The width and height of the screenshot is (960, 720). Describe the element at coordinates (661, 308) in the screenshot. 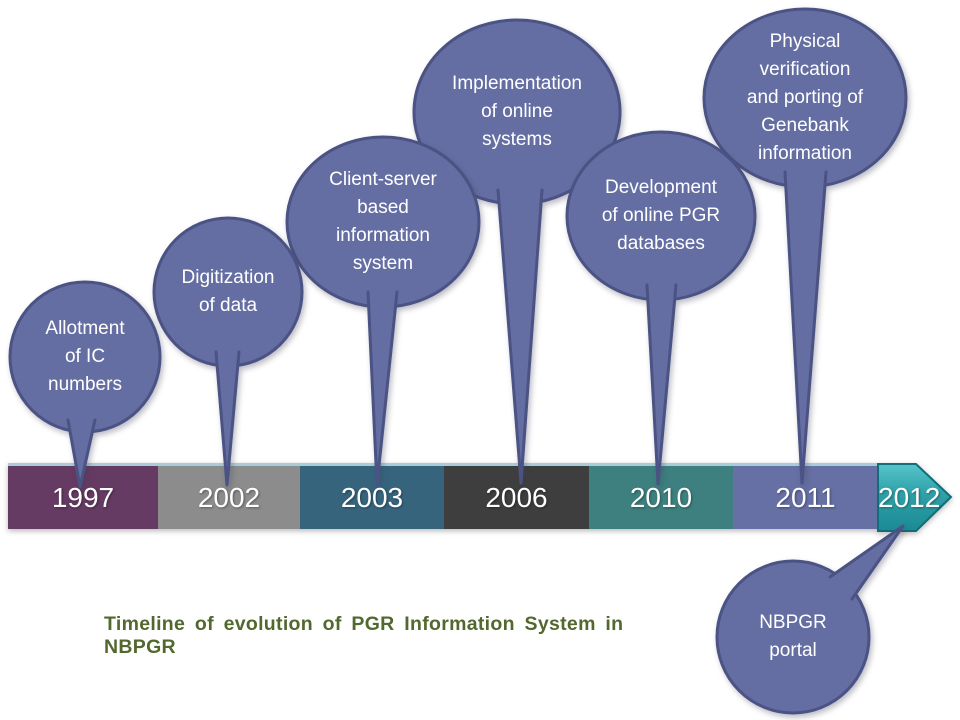

I see `balloon-development-online-pgr-databases` at that location.